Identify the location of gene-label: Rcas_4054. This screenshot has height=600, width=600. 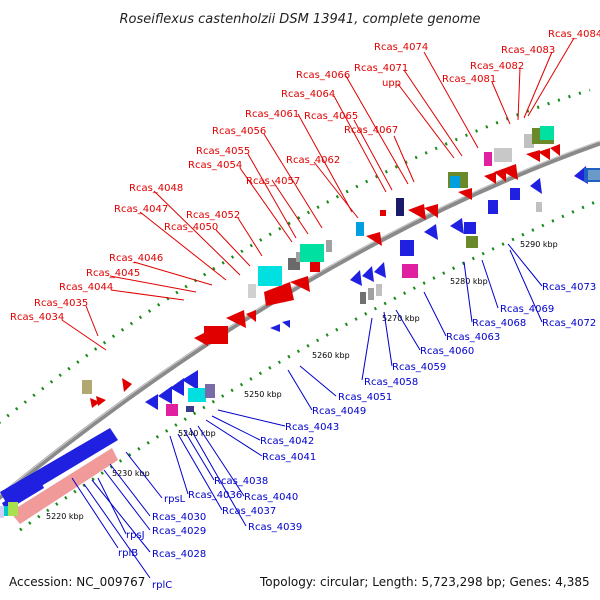
(215, 165).